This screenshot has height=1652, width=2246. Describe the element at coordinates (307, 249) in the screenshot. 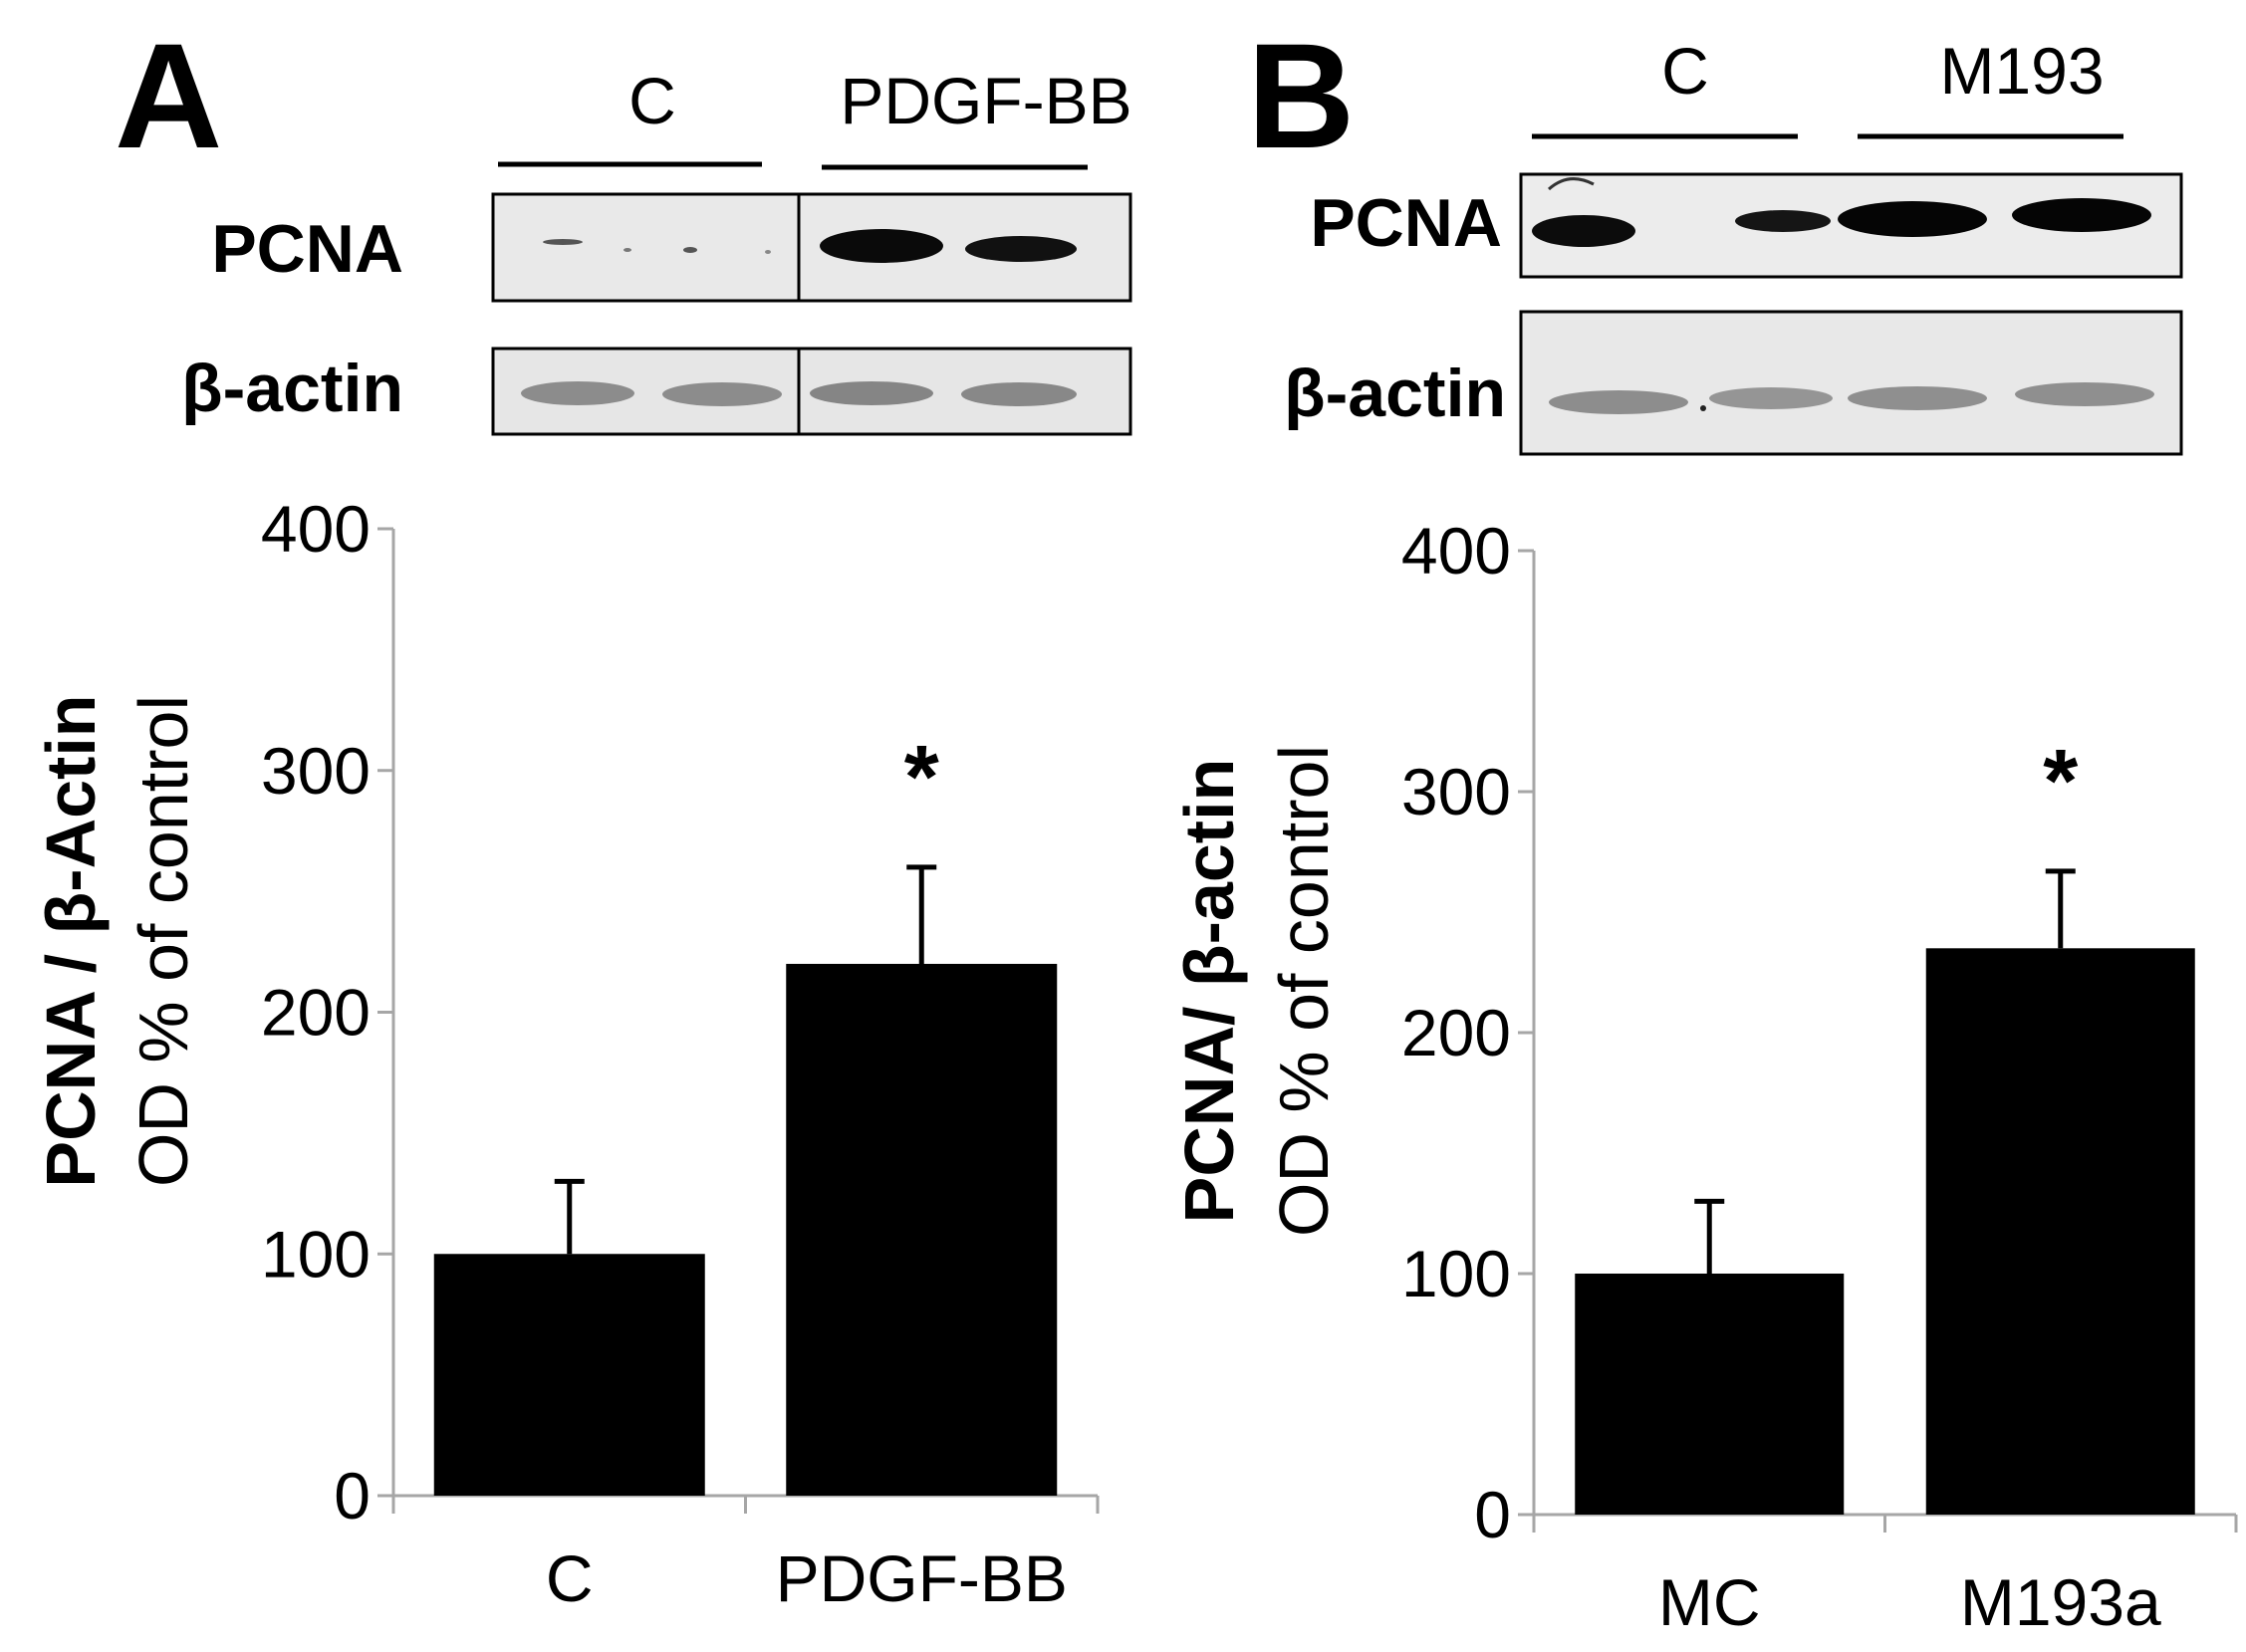

I see `blot-a-row-pcna: PCNA` at that location.